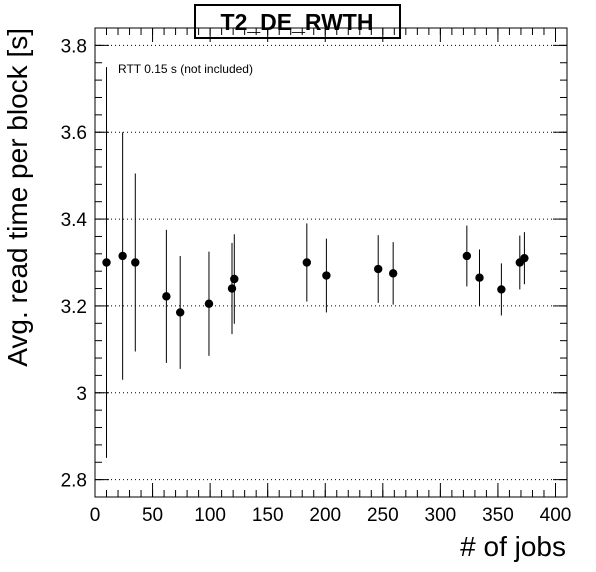  What do you see at coordinates (185, 69) in the screenshot?
I see `annotation-rtt: RTT 0.15 s (not included)` at bounding box center [185, 69].